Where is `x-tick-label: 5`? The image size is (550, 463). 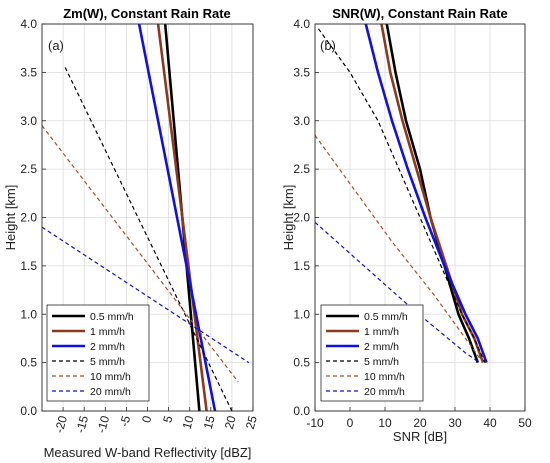
x-tick-label: 5 is located at coordinates (167, 419).